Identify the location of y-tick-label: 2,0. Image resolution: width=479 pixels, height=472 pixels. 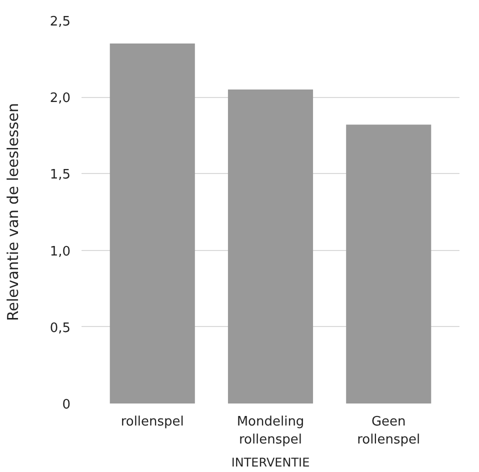
(60, 98).